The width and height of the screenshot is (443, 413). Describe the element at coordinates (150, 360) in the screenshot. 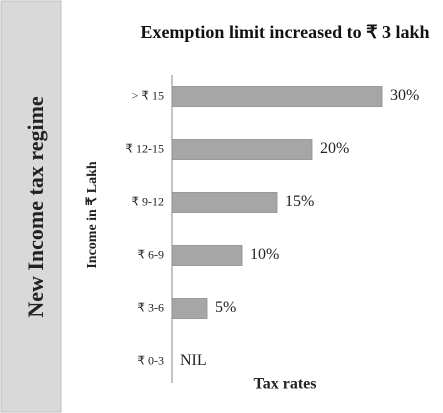

I see `y-tick-label: ₹ 0-3` at that location.